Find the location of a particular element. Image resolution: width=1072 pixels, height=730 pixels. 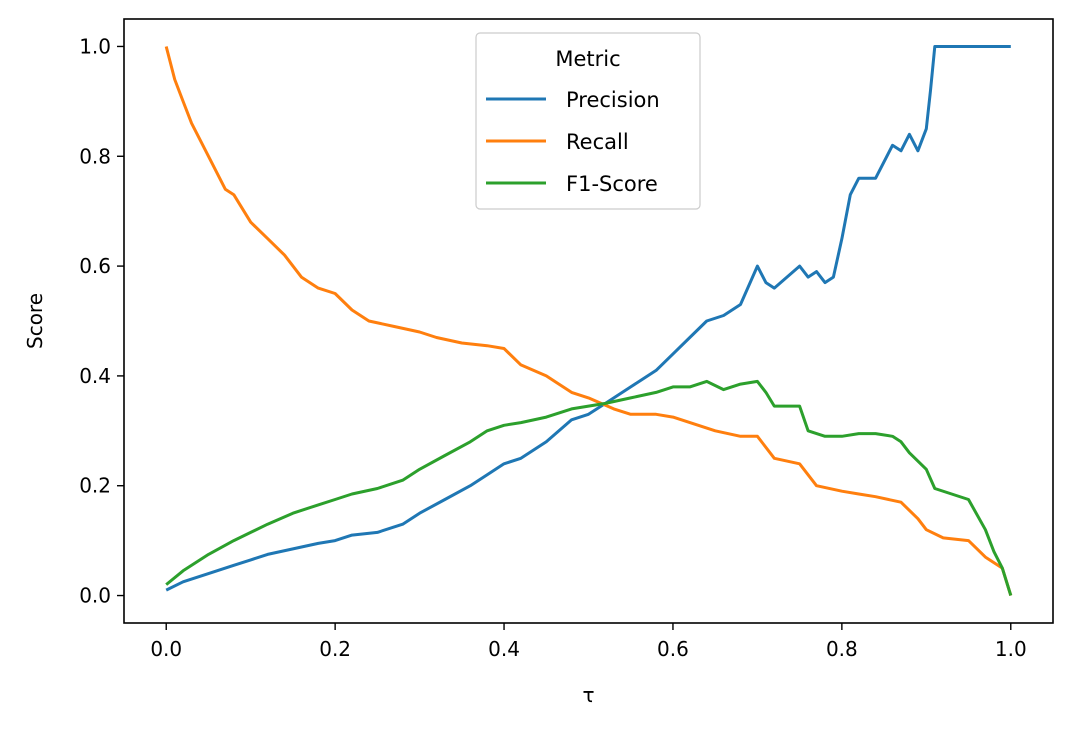

x-tick-label: 1.0 is located at coordinates (1011, 649).